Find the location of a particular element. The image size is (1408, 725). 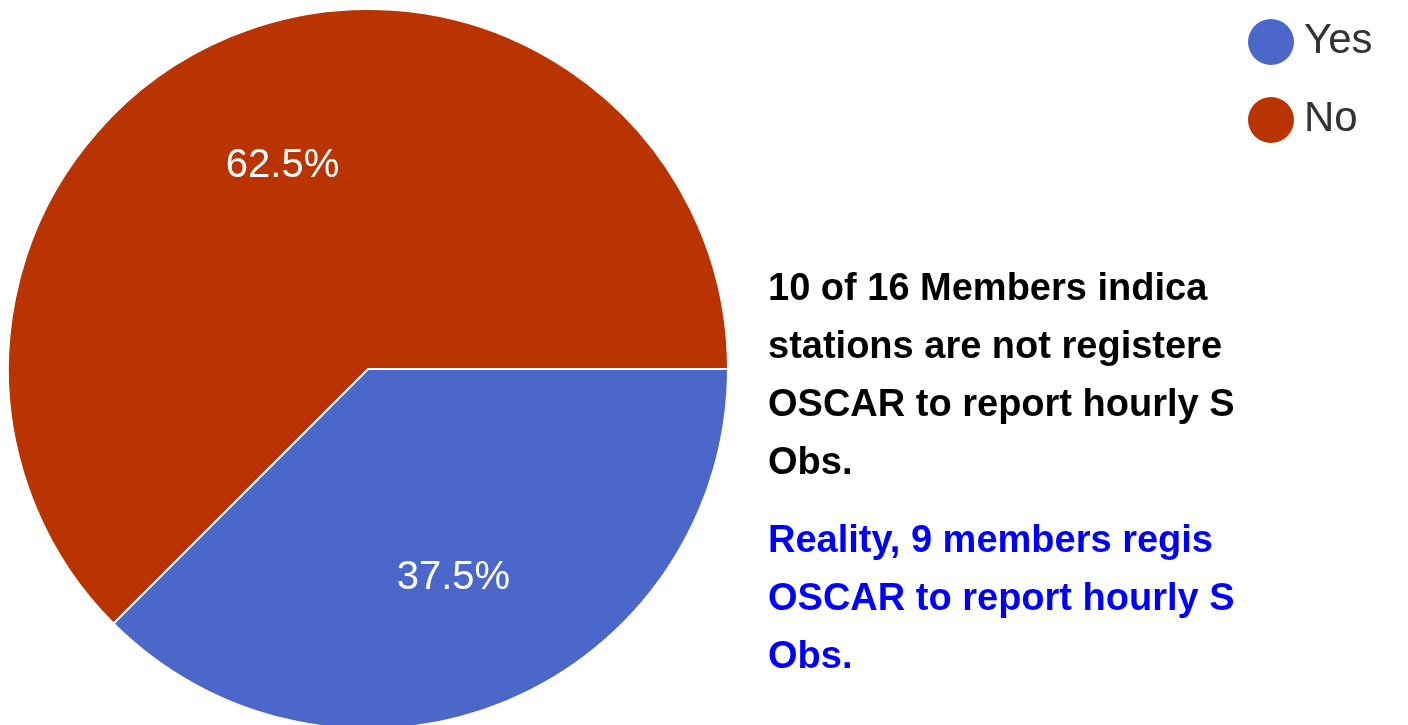

text: 10 of 16 Members indica stations are not registere OSCAR to report hourly S Obs. is located at coordinates (1002, 374).